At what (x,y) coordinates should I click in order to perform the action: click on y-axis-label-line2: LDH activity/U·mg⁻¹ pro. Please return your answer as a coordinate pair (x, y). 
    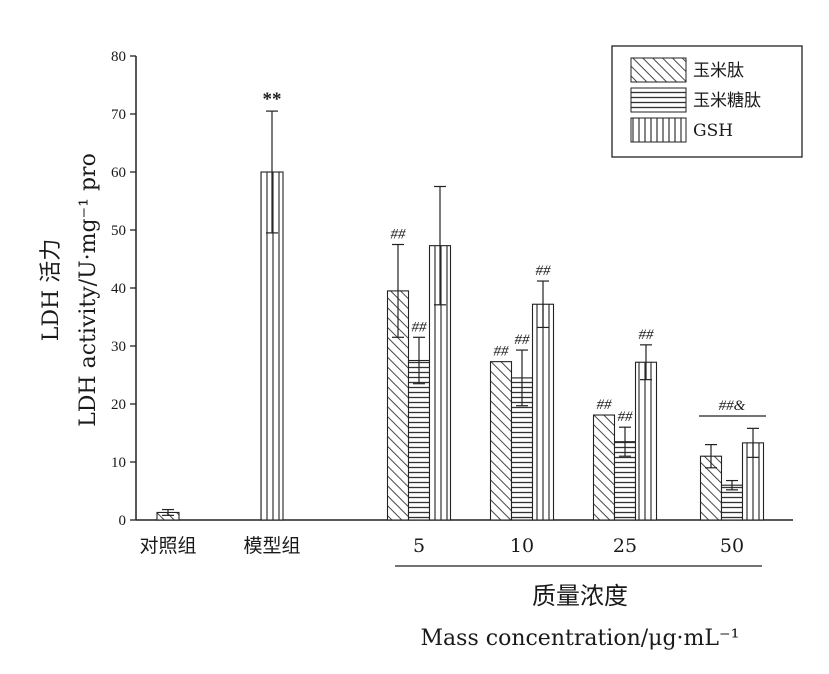
    Looking at the image, I should click on (88, 290).